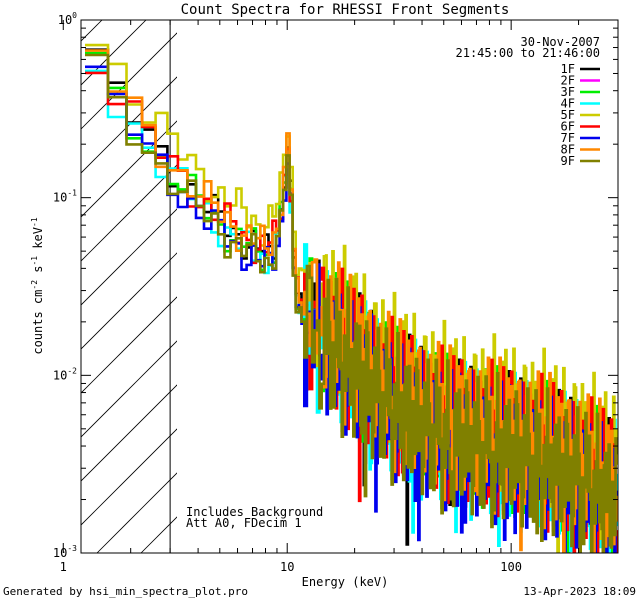  What do you see at coordinates (528, 53) in the screenshot?
I see `time-range: 21:45:00 to 21:46:00` at bounding box center [528, 53].